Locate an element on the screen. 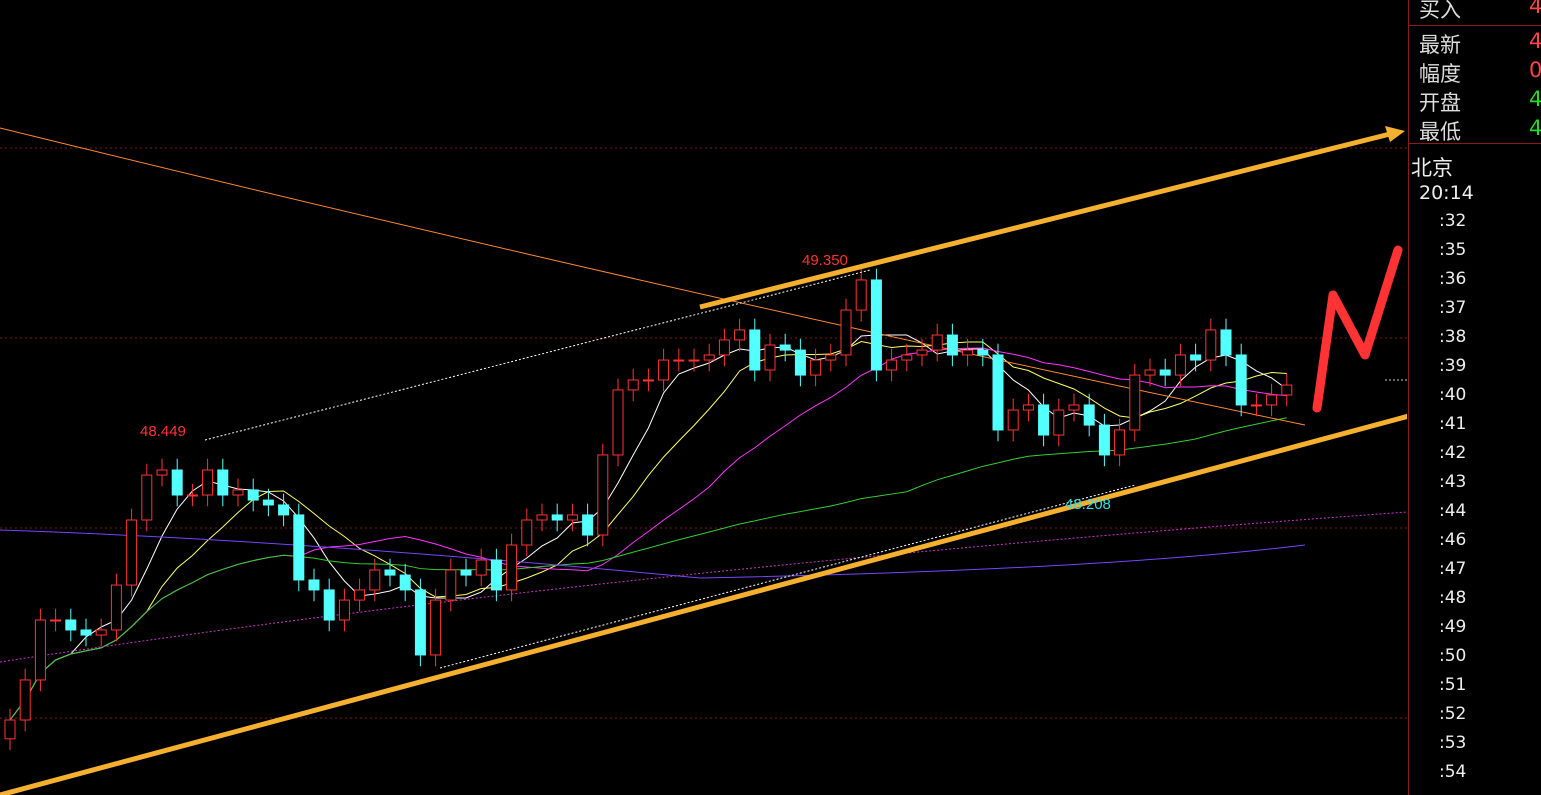  time-tick: :42 is located at coordinates (1453, 453).